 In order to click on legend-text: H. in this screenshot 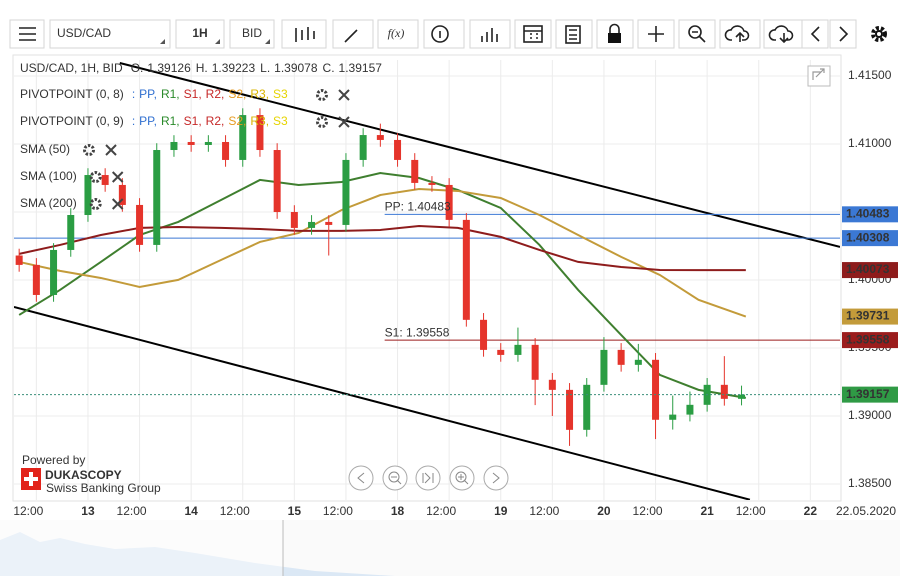, I will do `click(202, 68)`.